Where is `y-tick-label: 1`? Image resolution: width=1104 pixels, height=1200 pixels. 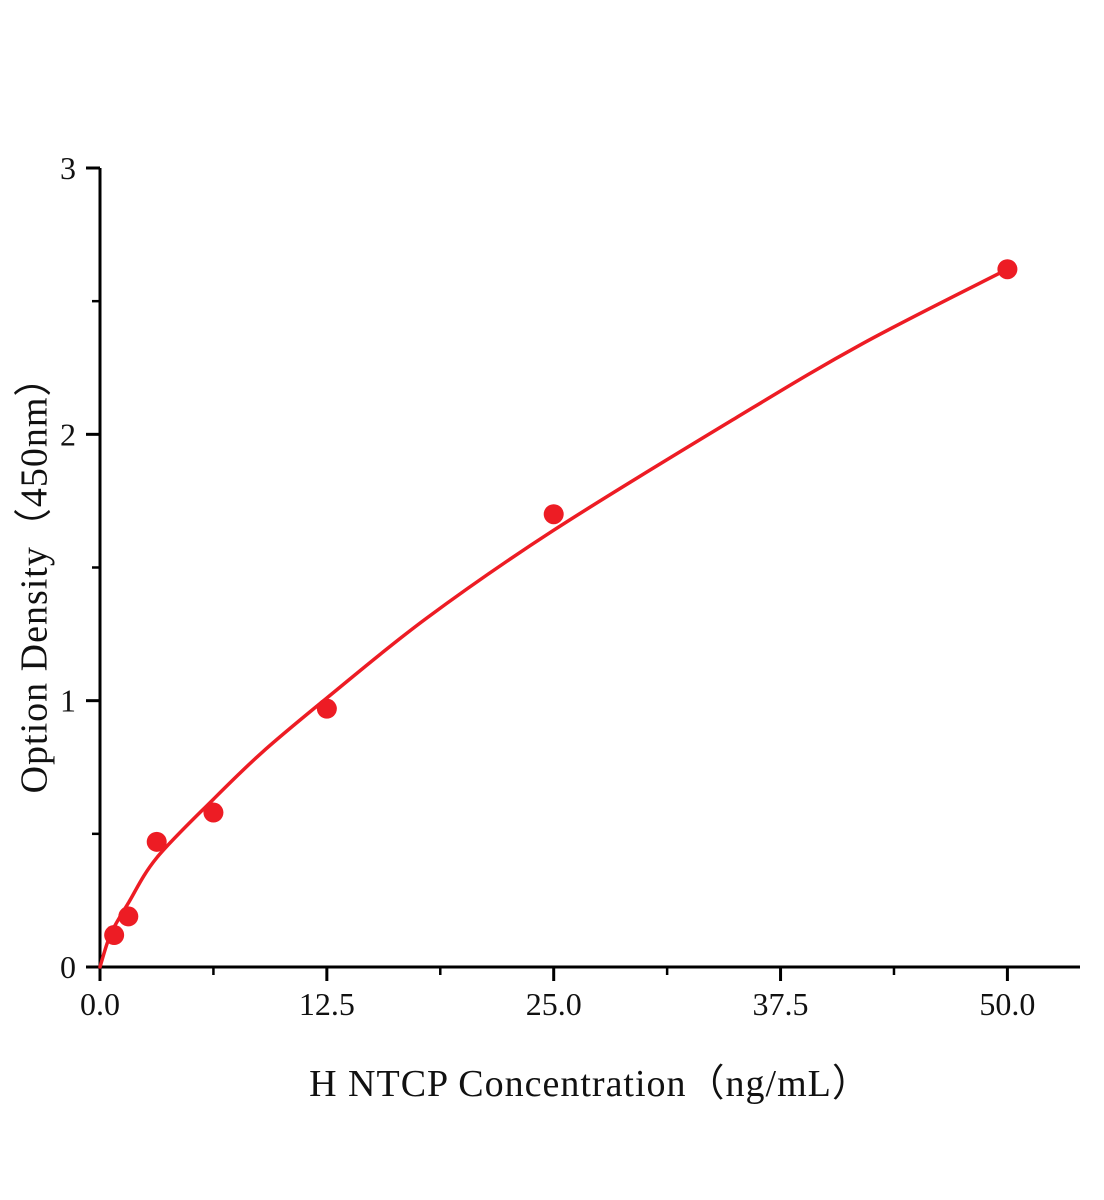 y-tick-label: 1 is located at coordinates (68, 701).